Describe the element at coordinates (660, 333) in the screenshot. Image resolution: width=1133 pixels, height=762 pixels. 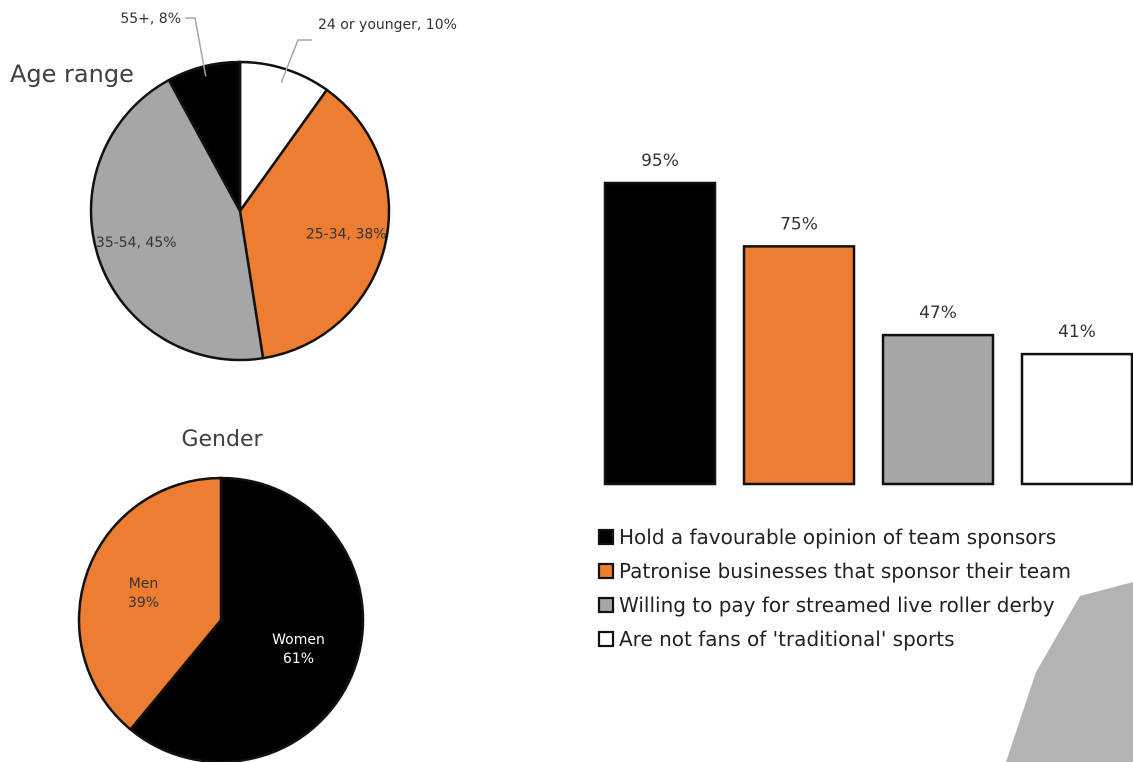
I see `bar-hold-a-favourable-opinion-of-team-sponsors` at that location.